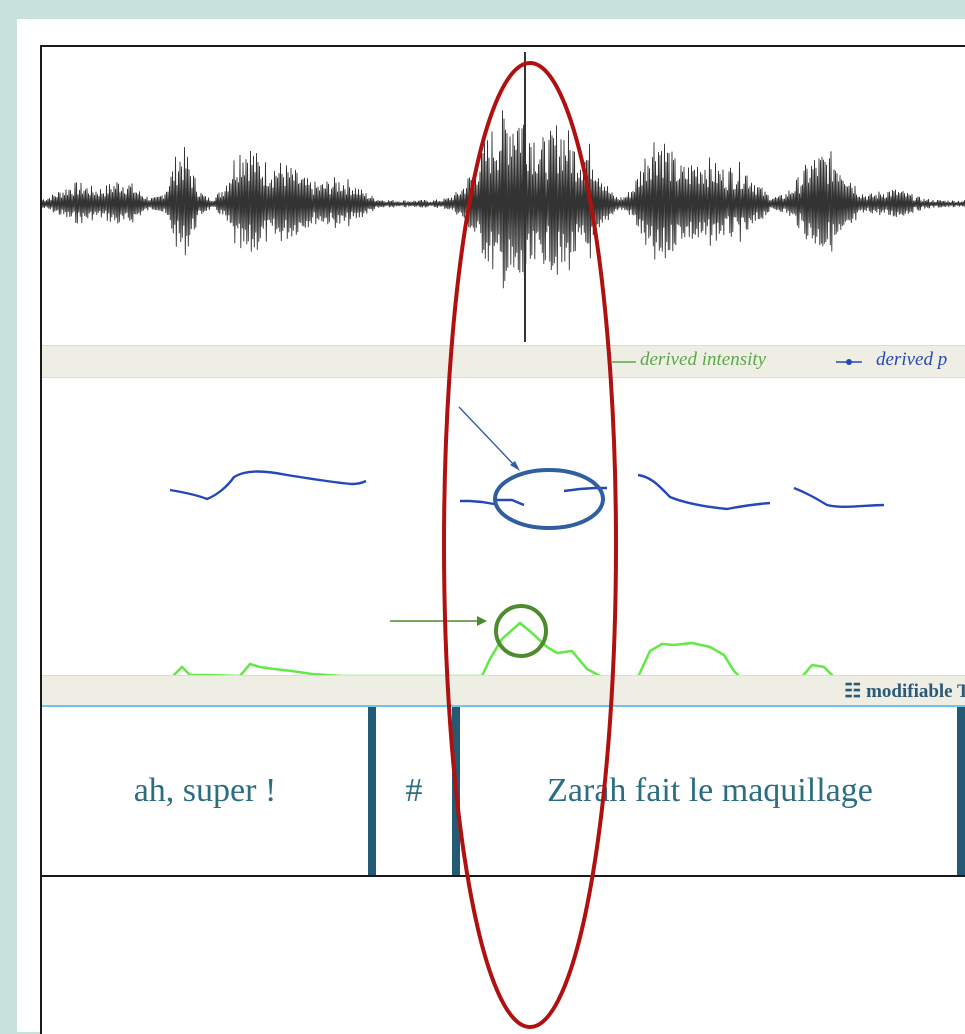  I want to click on pitch-arrow, so click(487, 437).